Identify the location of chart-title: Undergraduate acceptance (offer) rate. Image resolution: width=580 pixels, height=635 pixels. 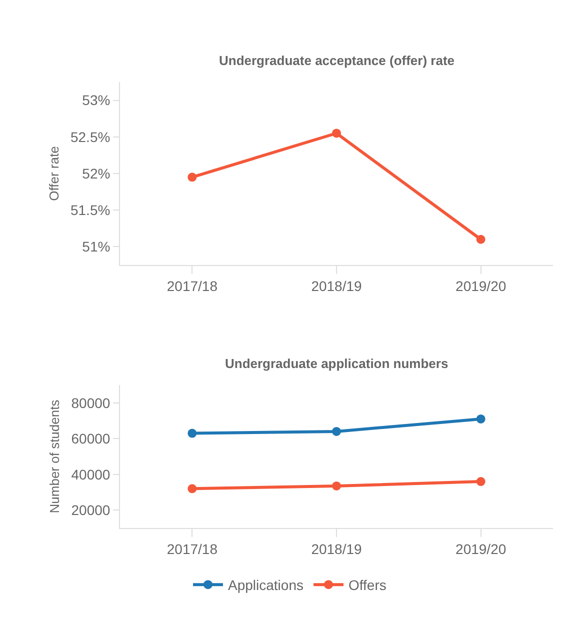
(337, 60).